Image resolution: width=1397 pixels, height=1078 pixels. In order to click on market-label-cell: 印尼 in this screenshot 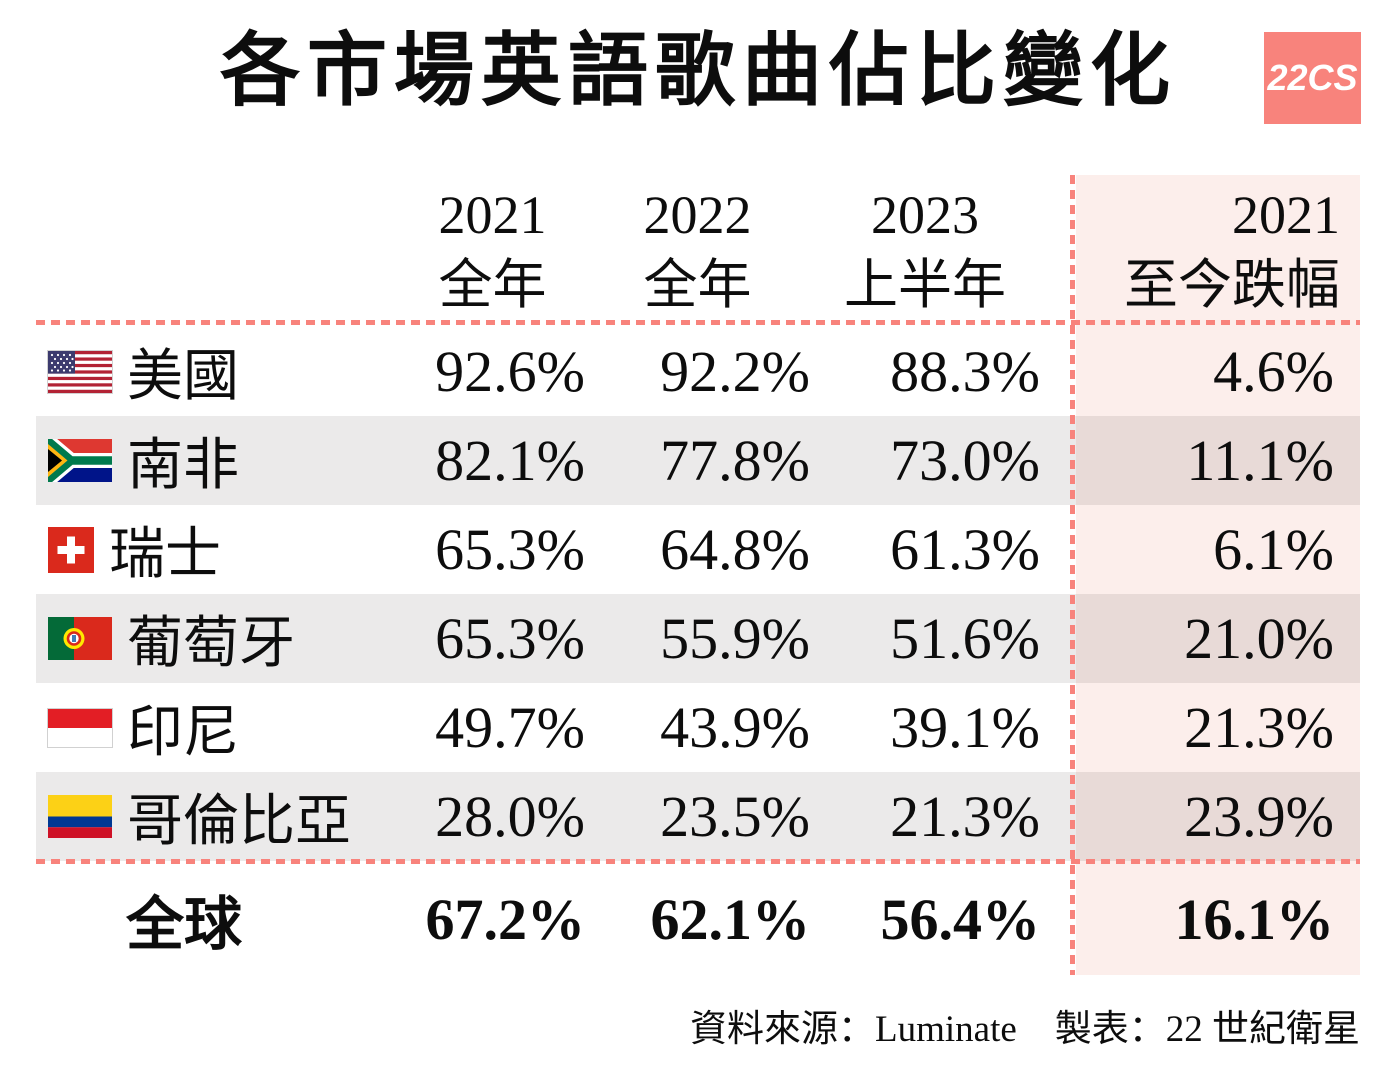, I will do `click(218, 727)`.